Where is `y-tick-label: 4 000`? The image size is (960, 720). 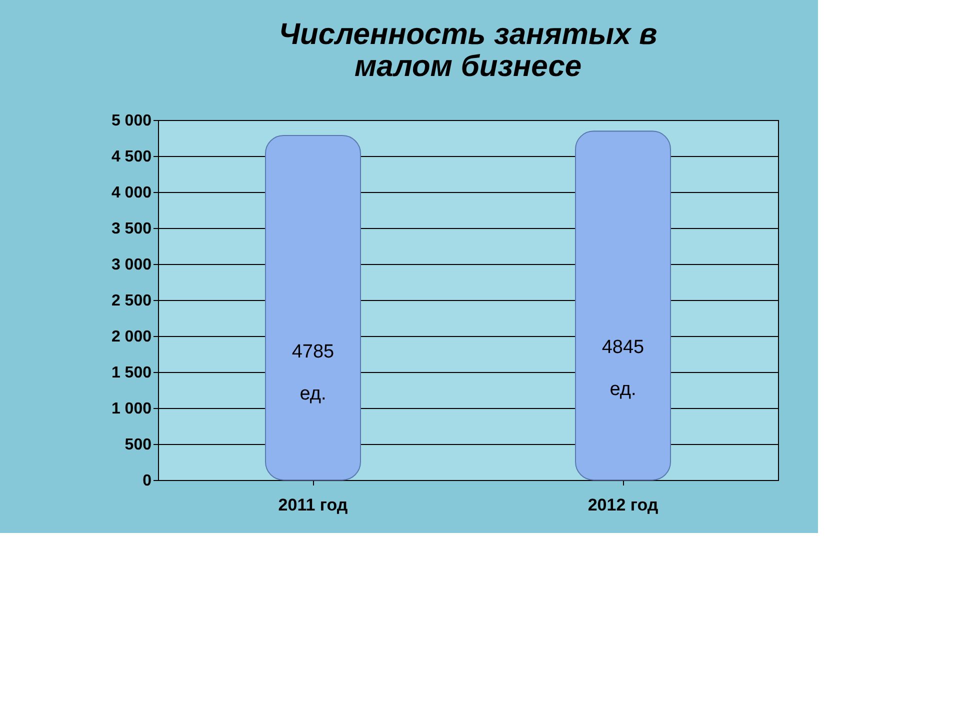 y-tick-label: 4 000 is located at coordinates (131, 193).